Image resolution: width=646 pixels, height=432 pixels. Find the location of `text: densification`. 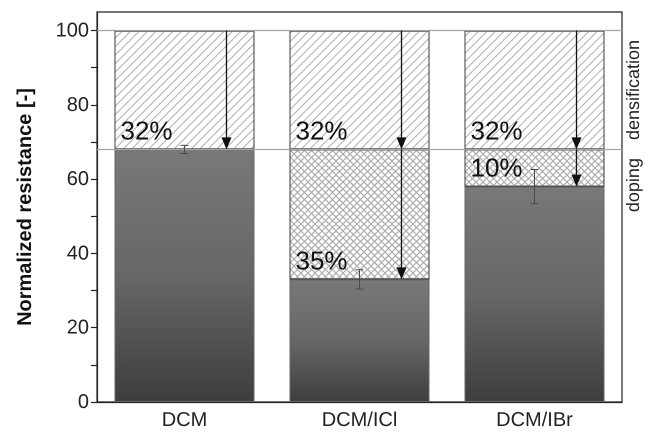

text: densification is located at coordinates (633, 90).